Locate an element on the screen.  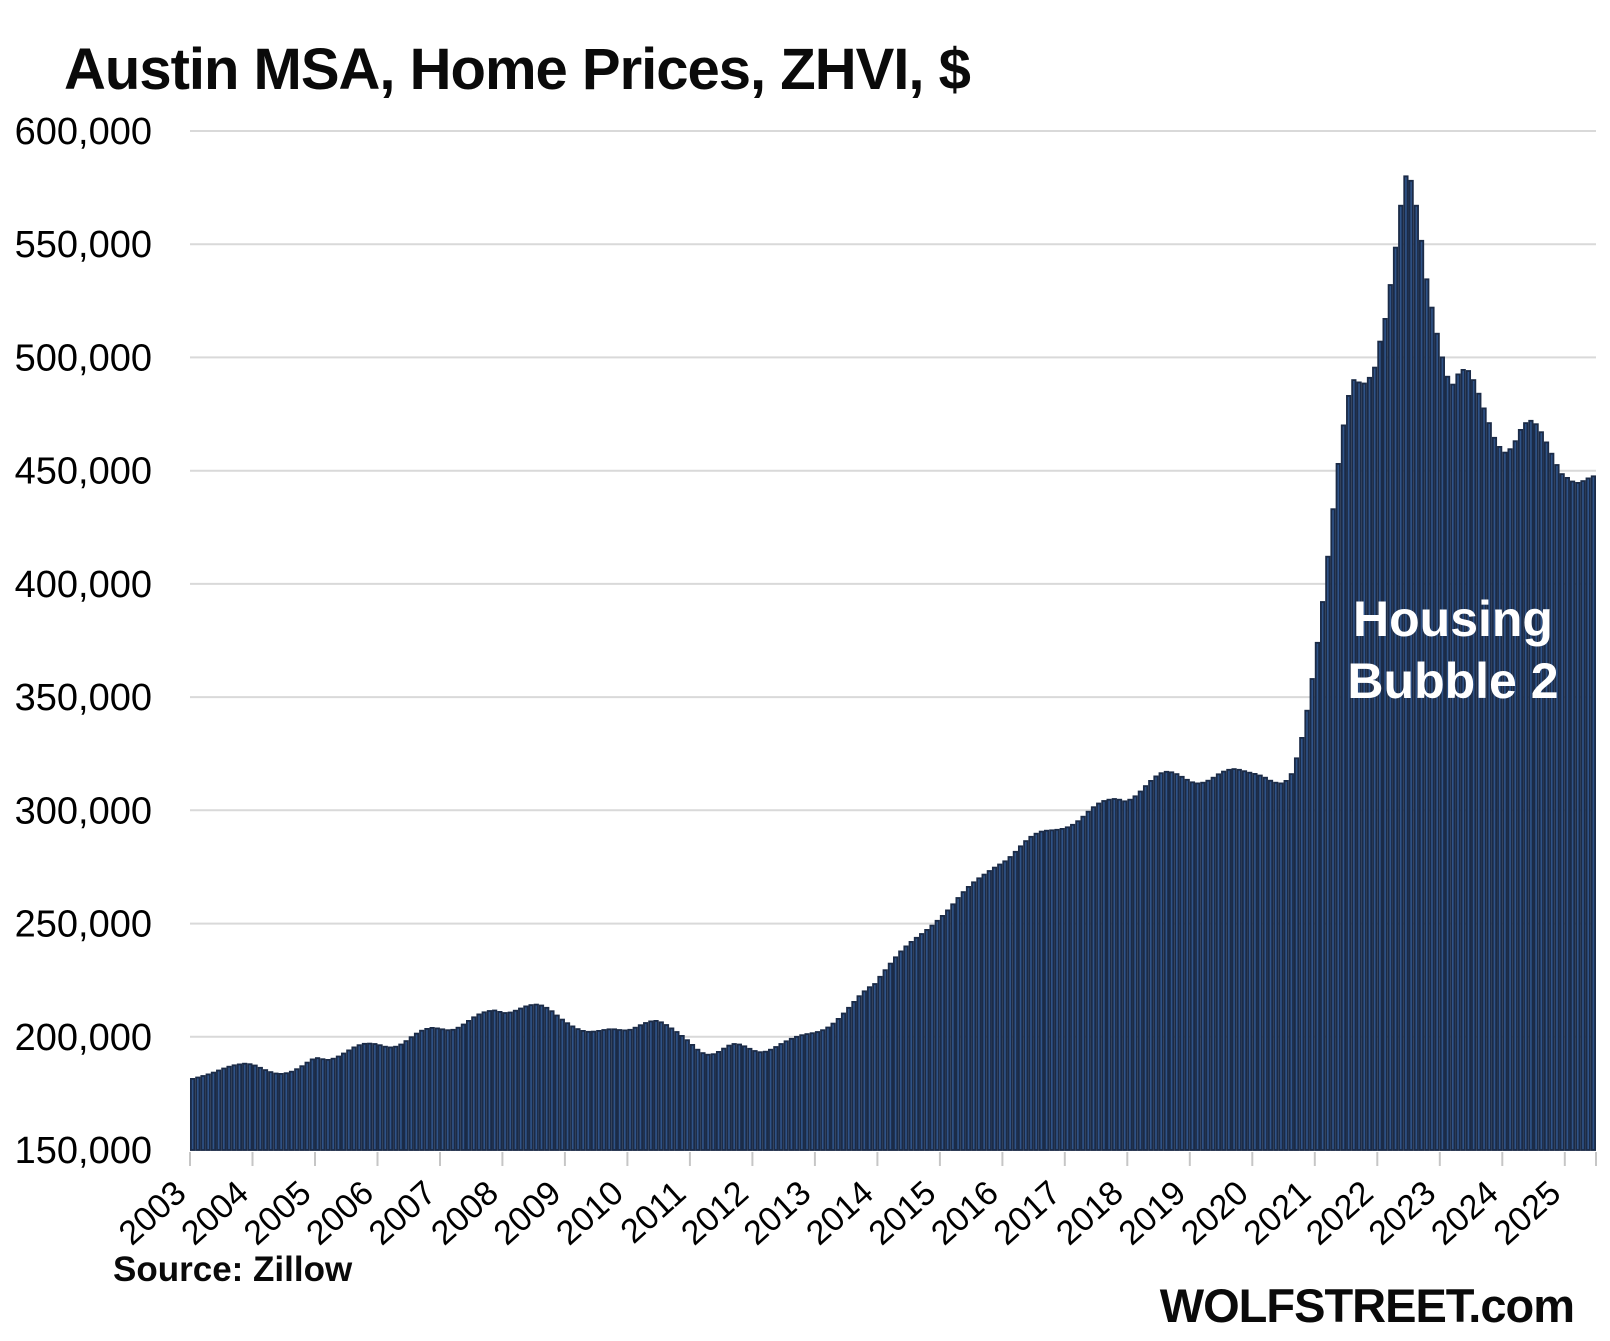
x-axis-label: 2013 is located at coordinates (778, 1213).